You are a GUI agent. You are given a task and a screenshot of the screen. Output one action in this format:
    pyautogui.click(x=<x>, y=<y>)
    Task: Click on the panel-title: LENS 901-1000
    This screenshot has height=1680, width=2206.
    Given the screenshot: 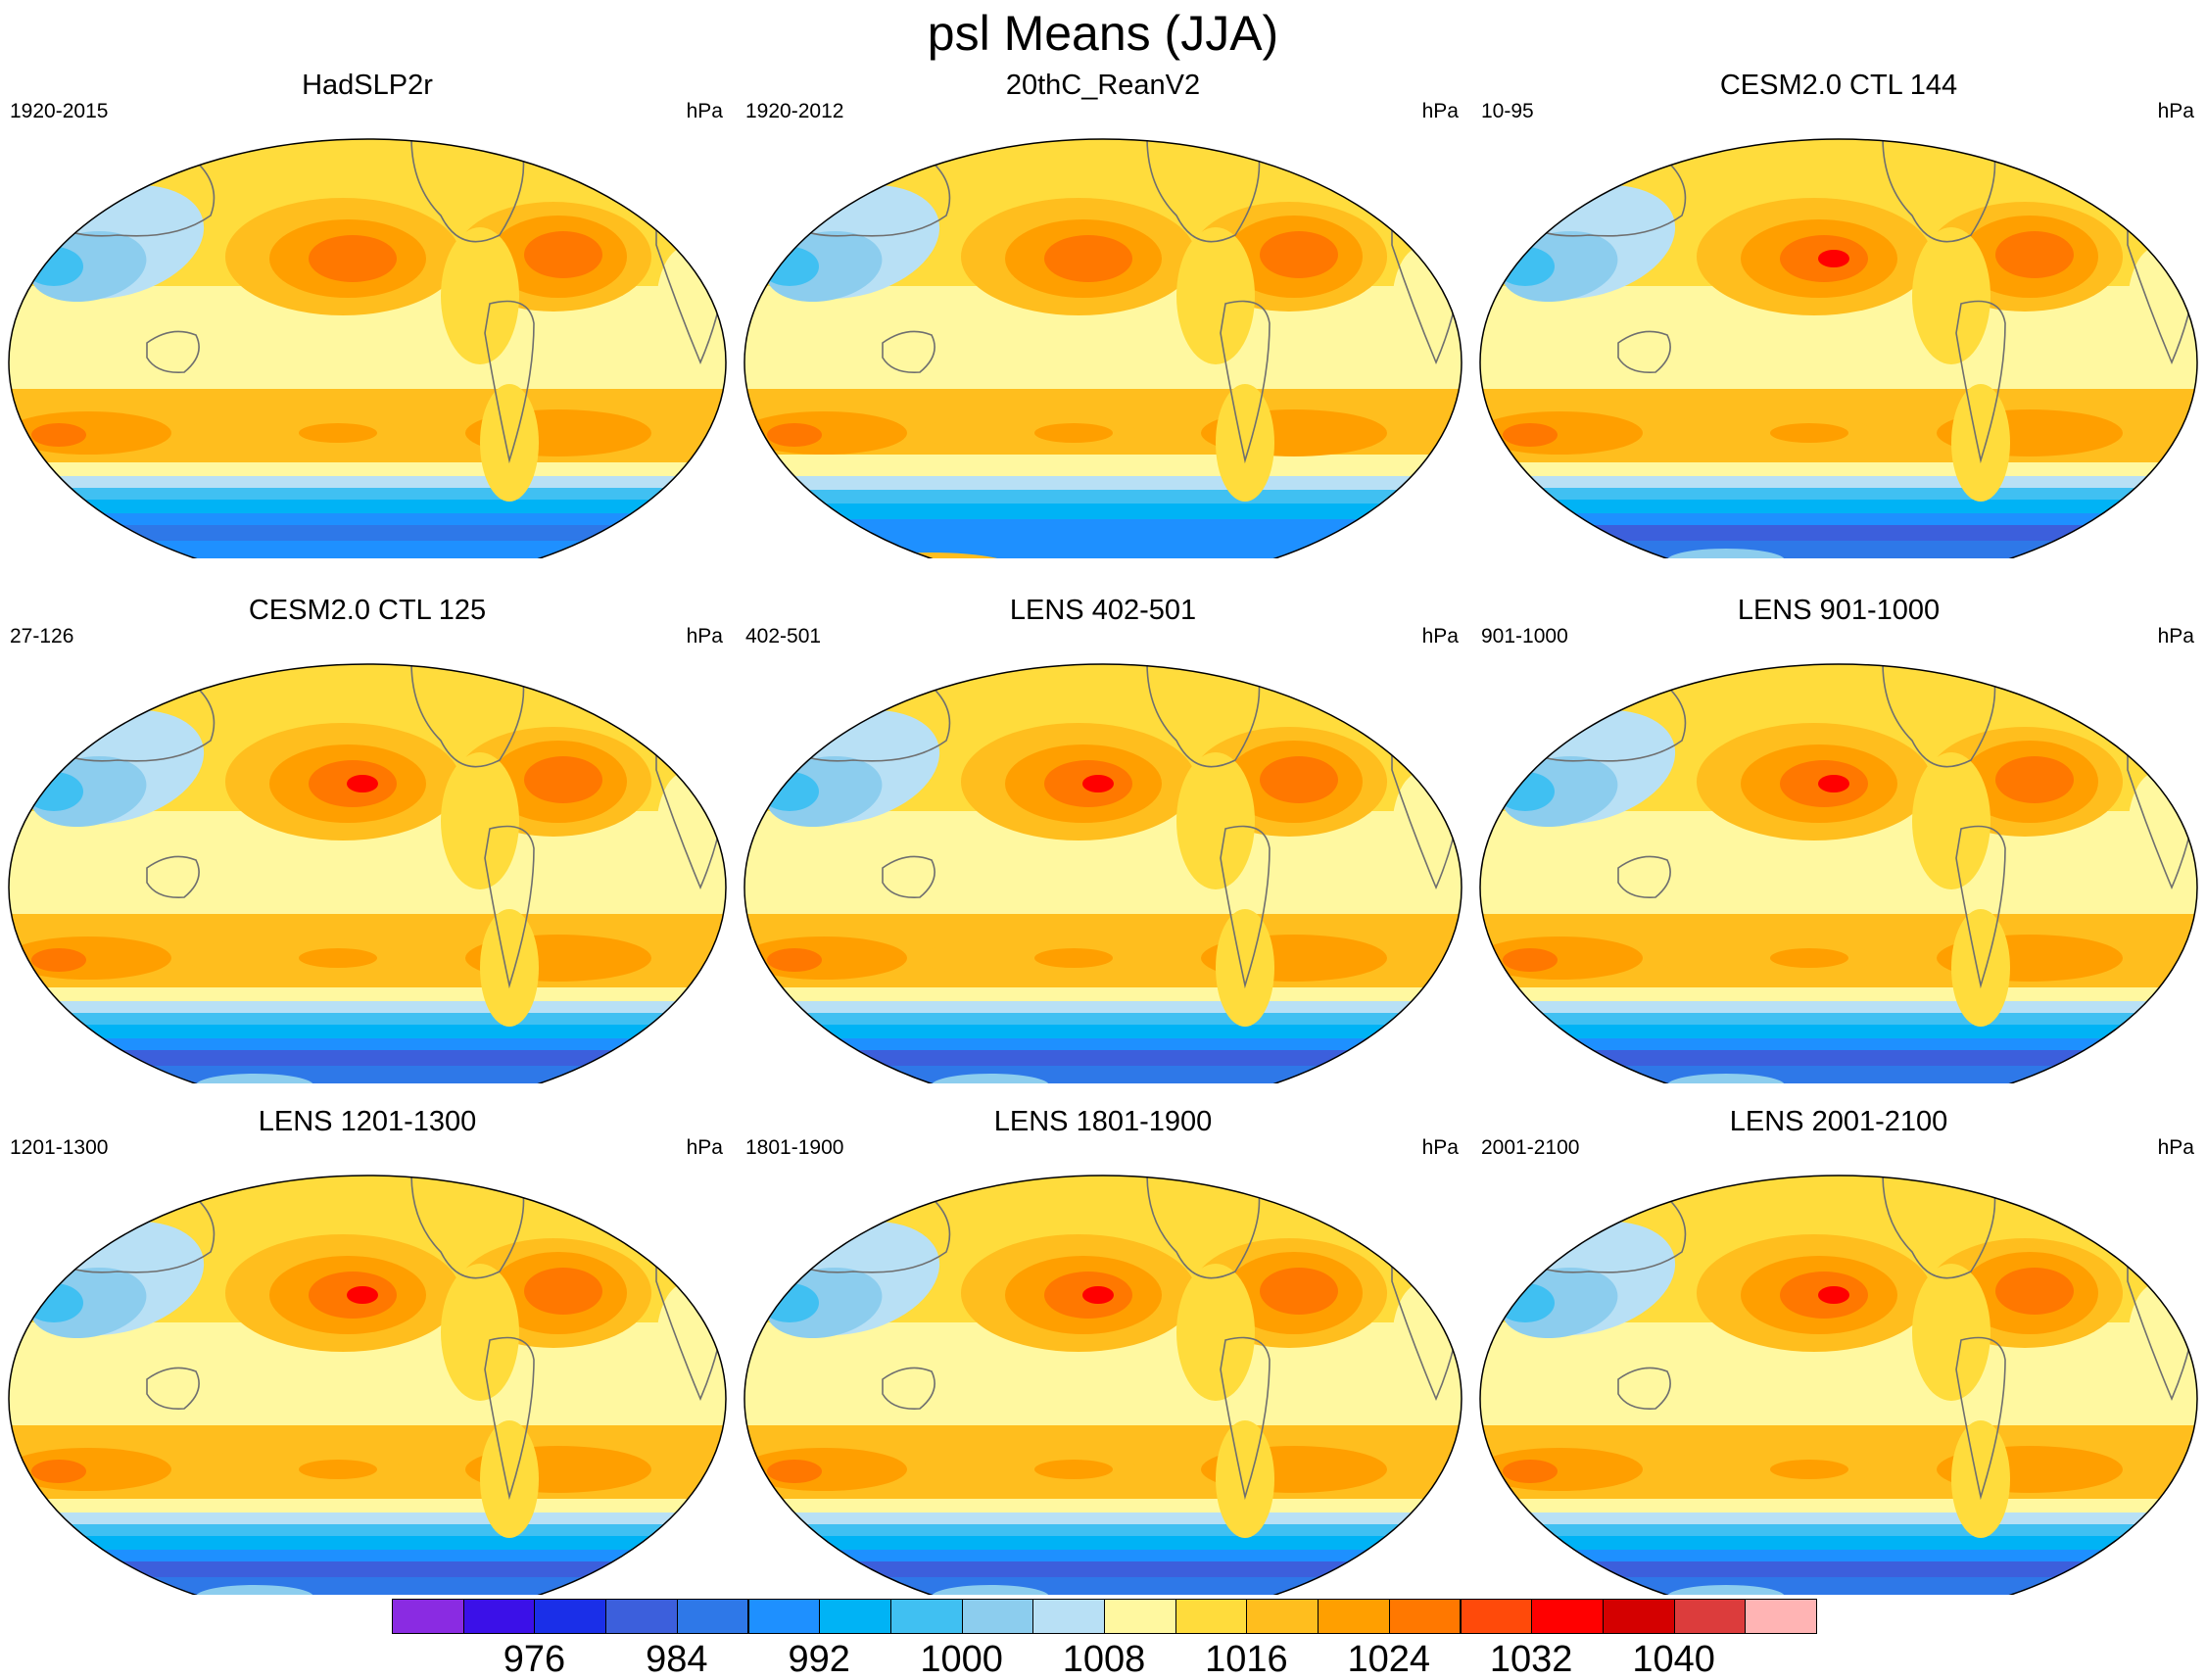 What is the action you would take?
    pyautogui.click(x=1839, y=610)
    